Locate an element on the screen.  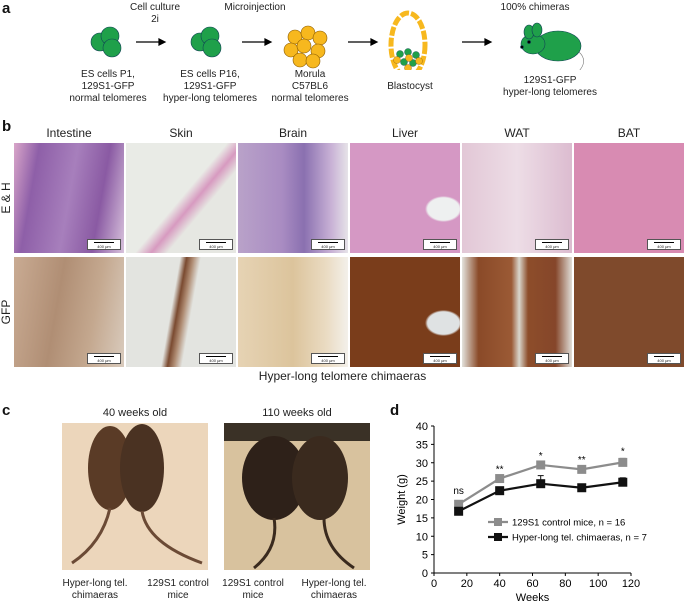
arrow-label-cell-culture: Cell culture 2i is located at coordinates (155, 13).